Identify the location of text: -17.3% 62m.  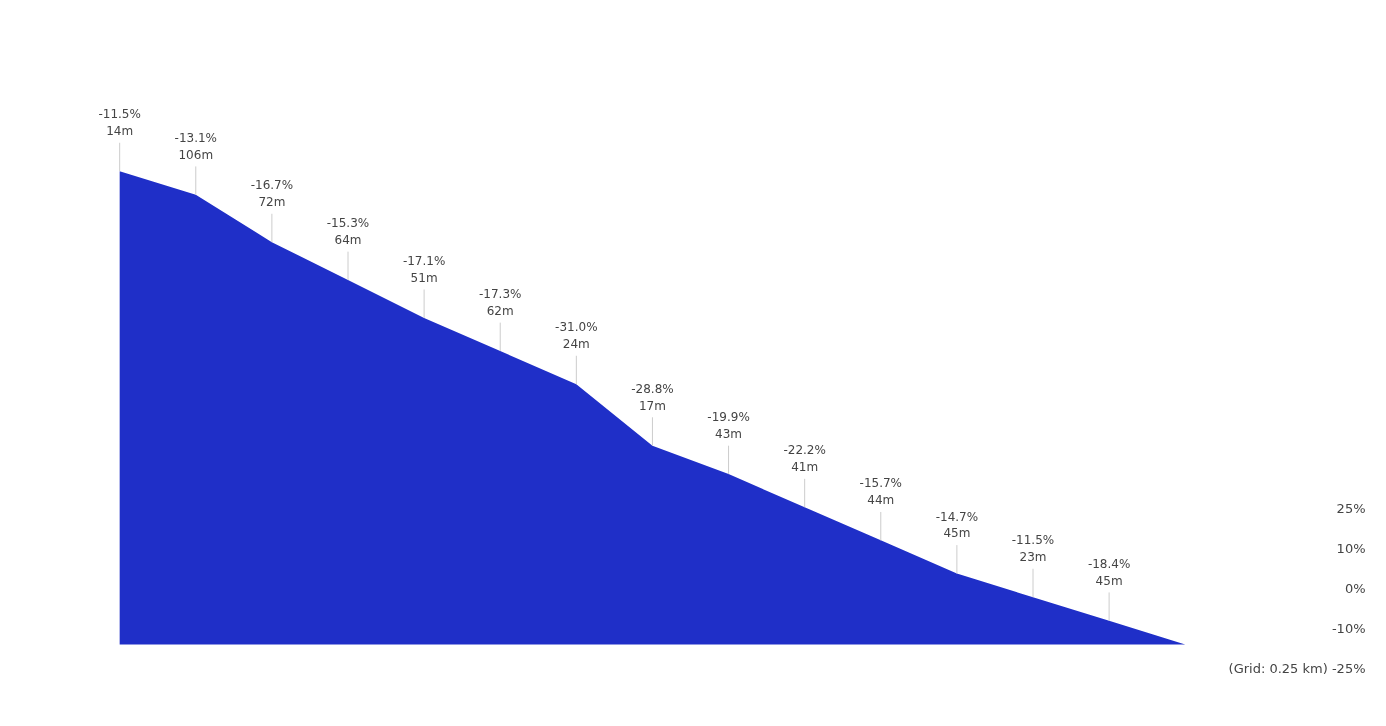
(500, 302).